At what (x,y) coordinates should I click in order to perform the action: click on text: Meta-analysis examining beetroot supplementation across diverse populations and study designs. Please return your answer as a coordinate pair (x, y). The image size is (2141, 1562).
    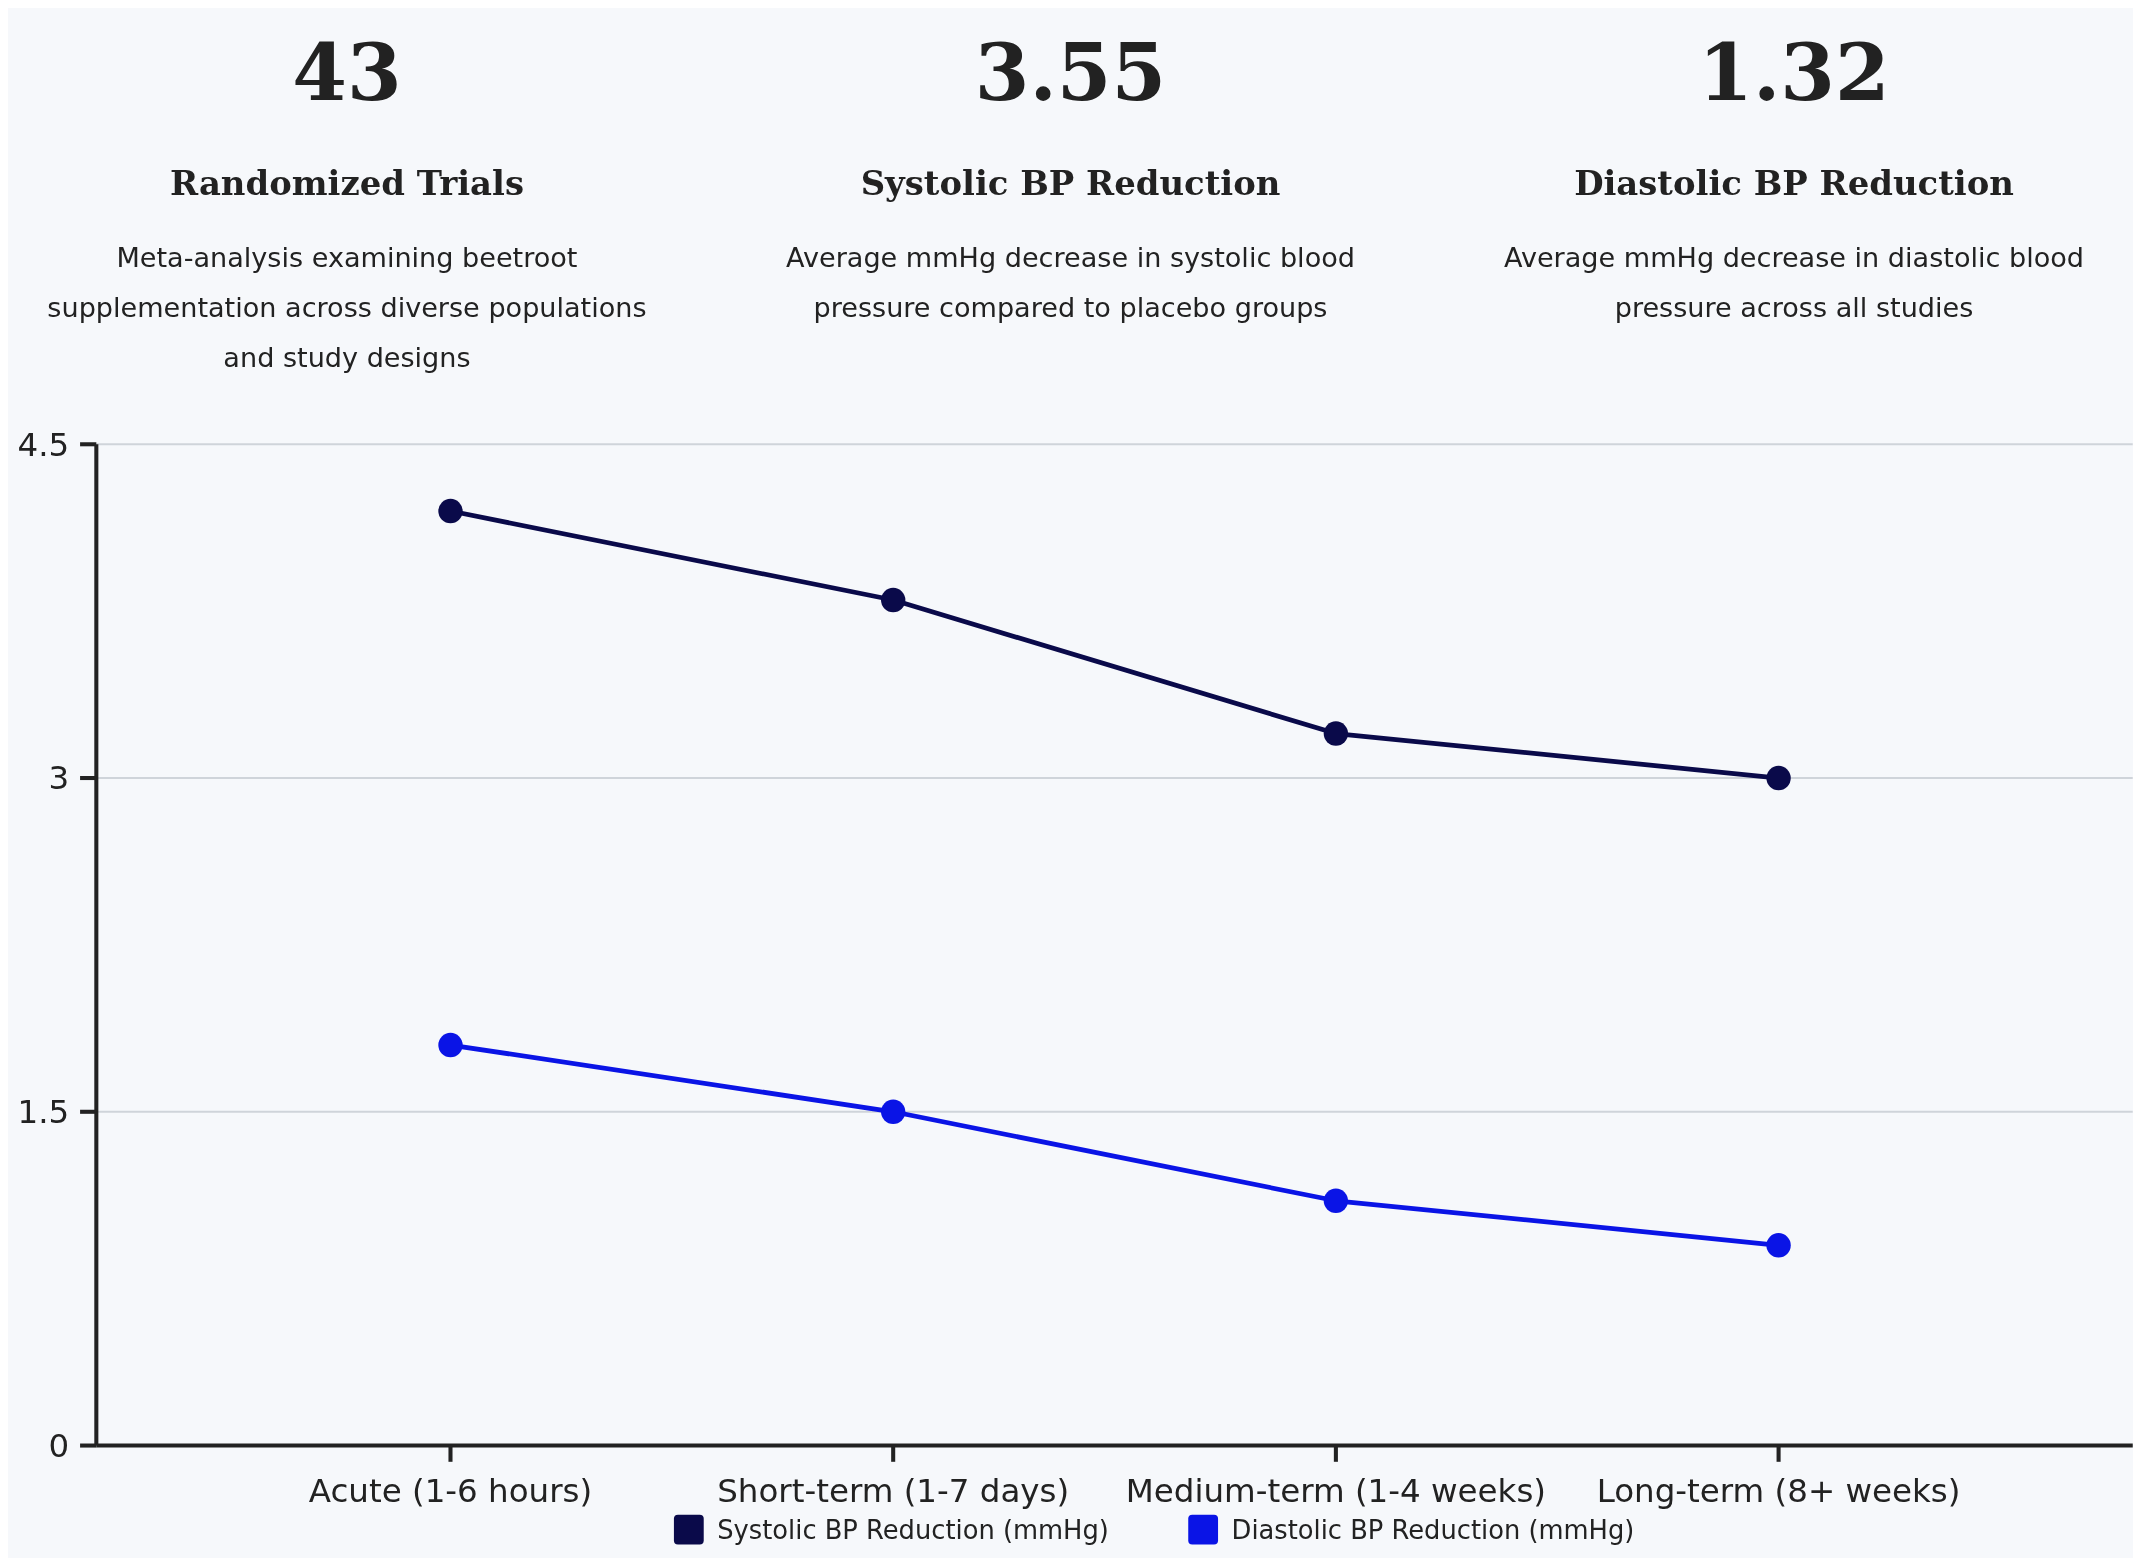
    Looking at the image, I should click on (347, 307).